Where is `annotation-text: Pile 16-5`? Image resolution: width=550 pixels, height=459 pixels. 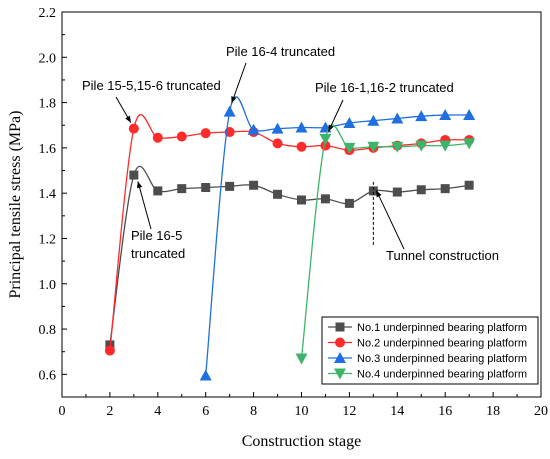 annotation-text: Pile 16-5 is located at coordinates (156, 235).